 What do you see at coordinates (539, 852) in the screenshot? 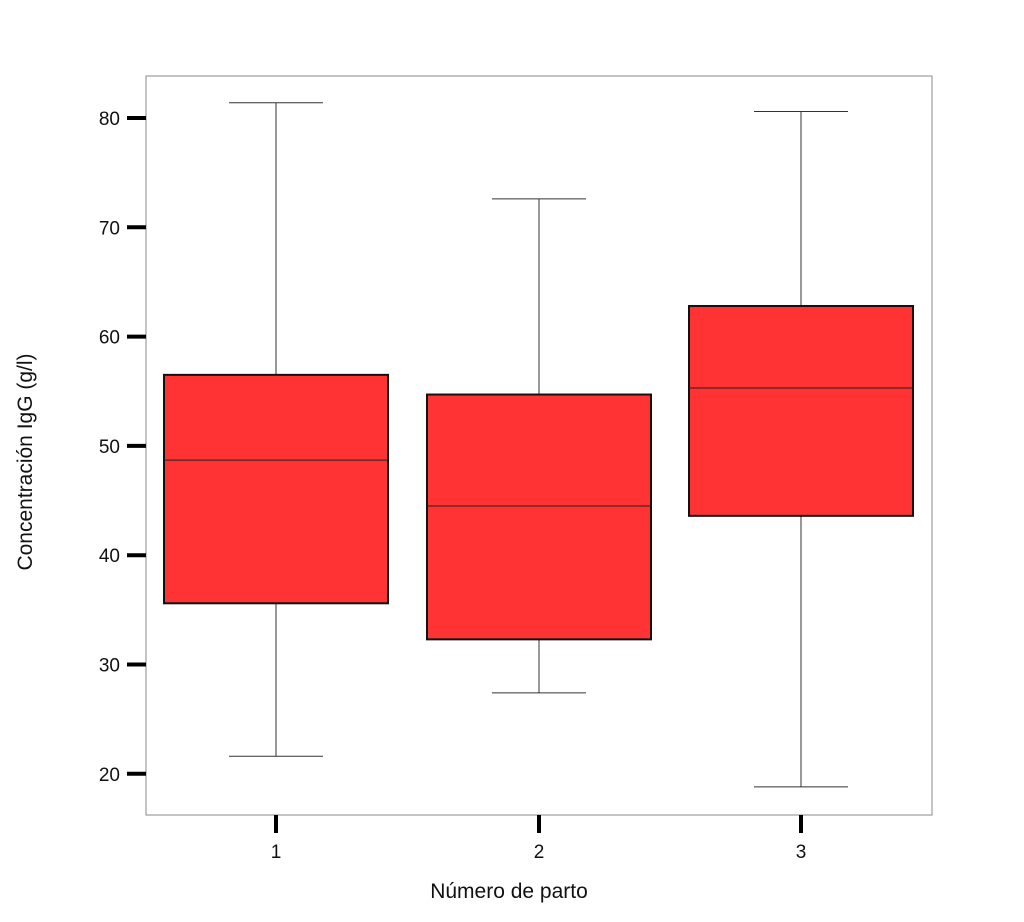
I see `x-tick-label-2: 2` at bounding box center [539, 852].